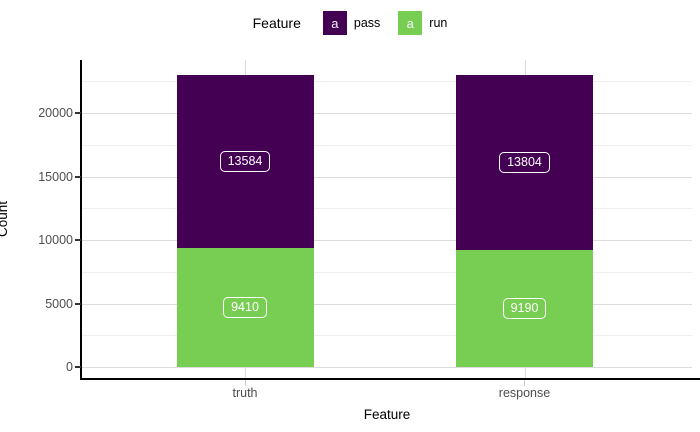 The width and height of the screenshot is (700, 432). What do you see at coordinates (245, 393) in the screenshot?
I see `x-axis-tick-label: truth` at bounding box center [245, 393].